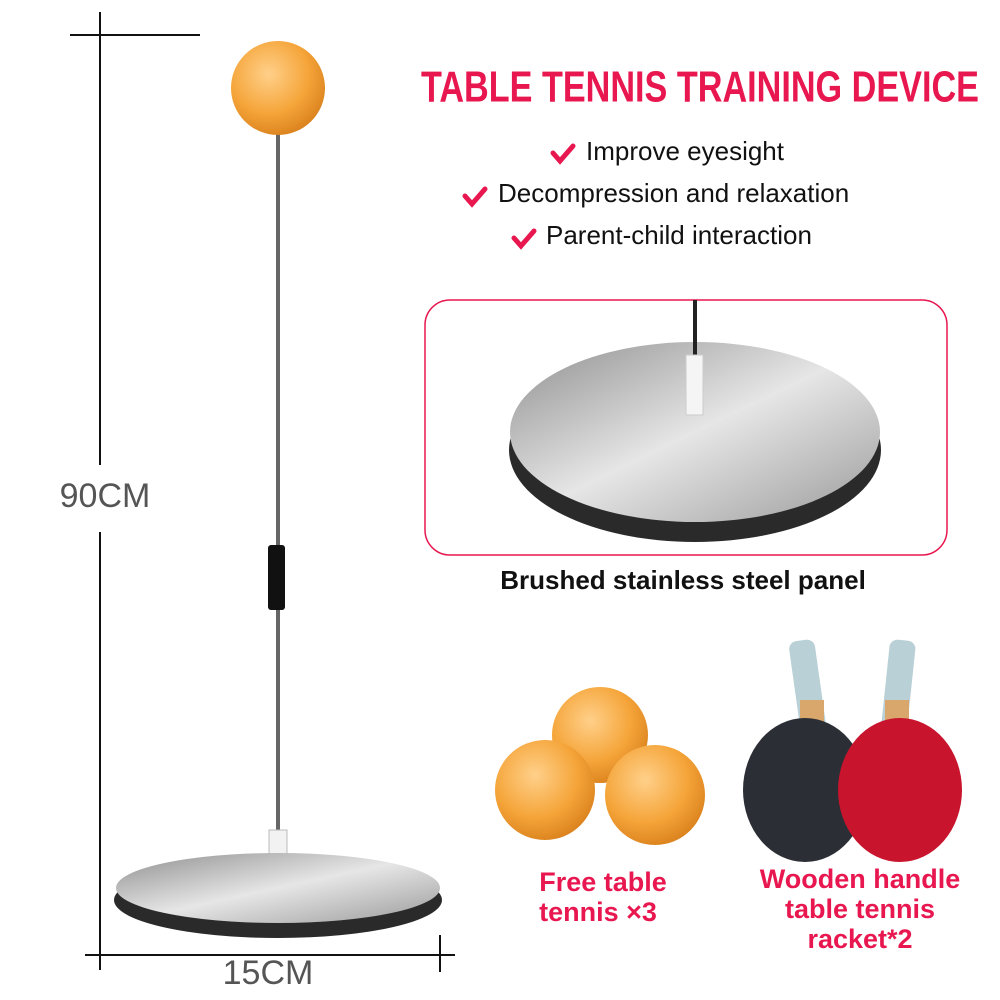  What do you see at coordinates (268, 973) in the screenshot?
I see `width-label: 15CM` at bounding box center [268, 973].